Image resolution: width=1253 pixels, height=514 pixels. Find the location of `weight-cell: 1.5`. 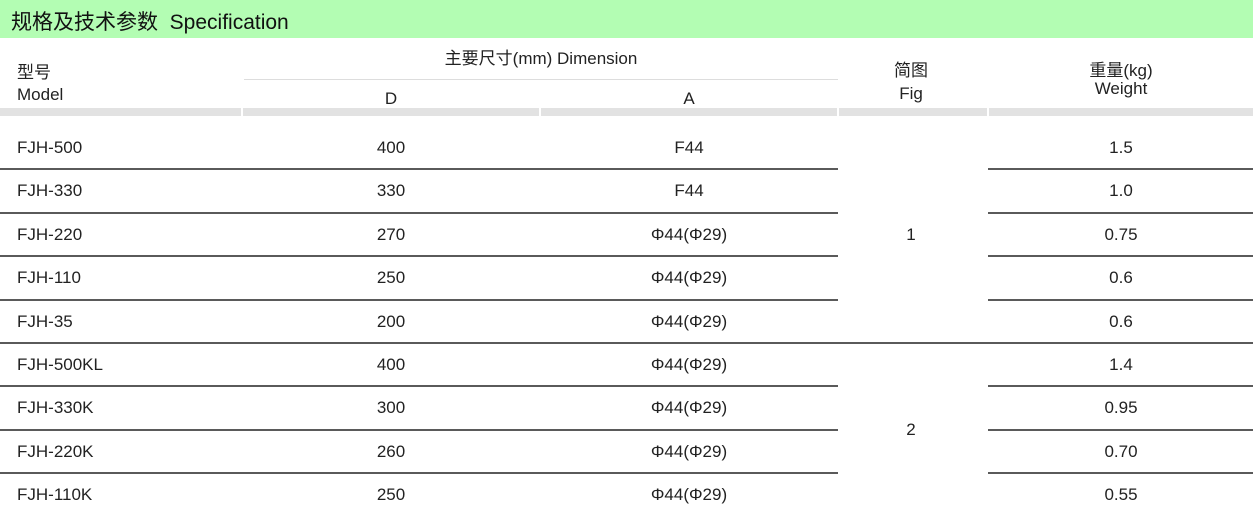

weight-cell: 1.5 is located at coordinates (1121, 147).